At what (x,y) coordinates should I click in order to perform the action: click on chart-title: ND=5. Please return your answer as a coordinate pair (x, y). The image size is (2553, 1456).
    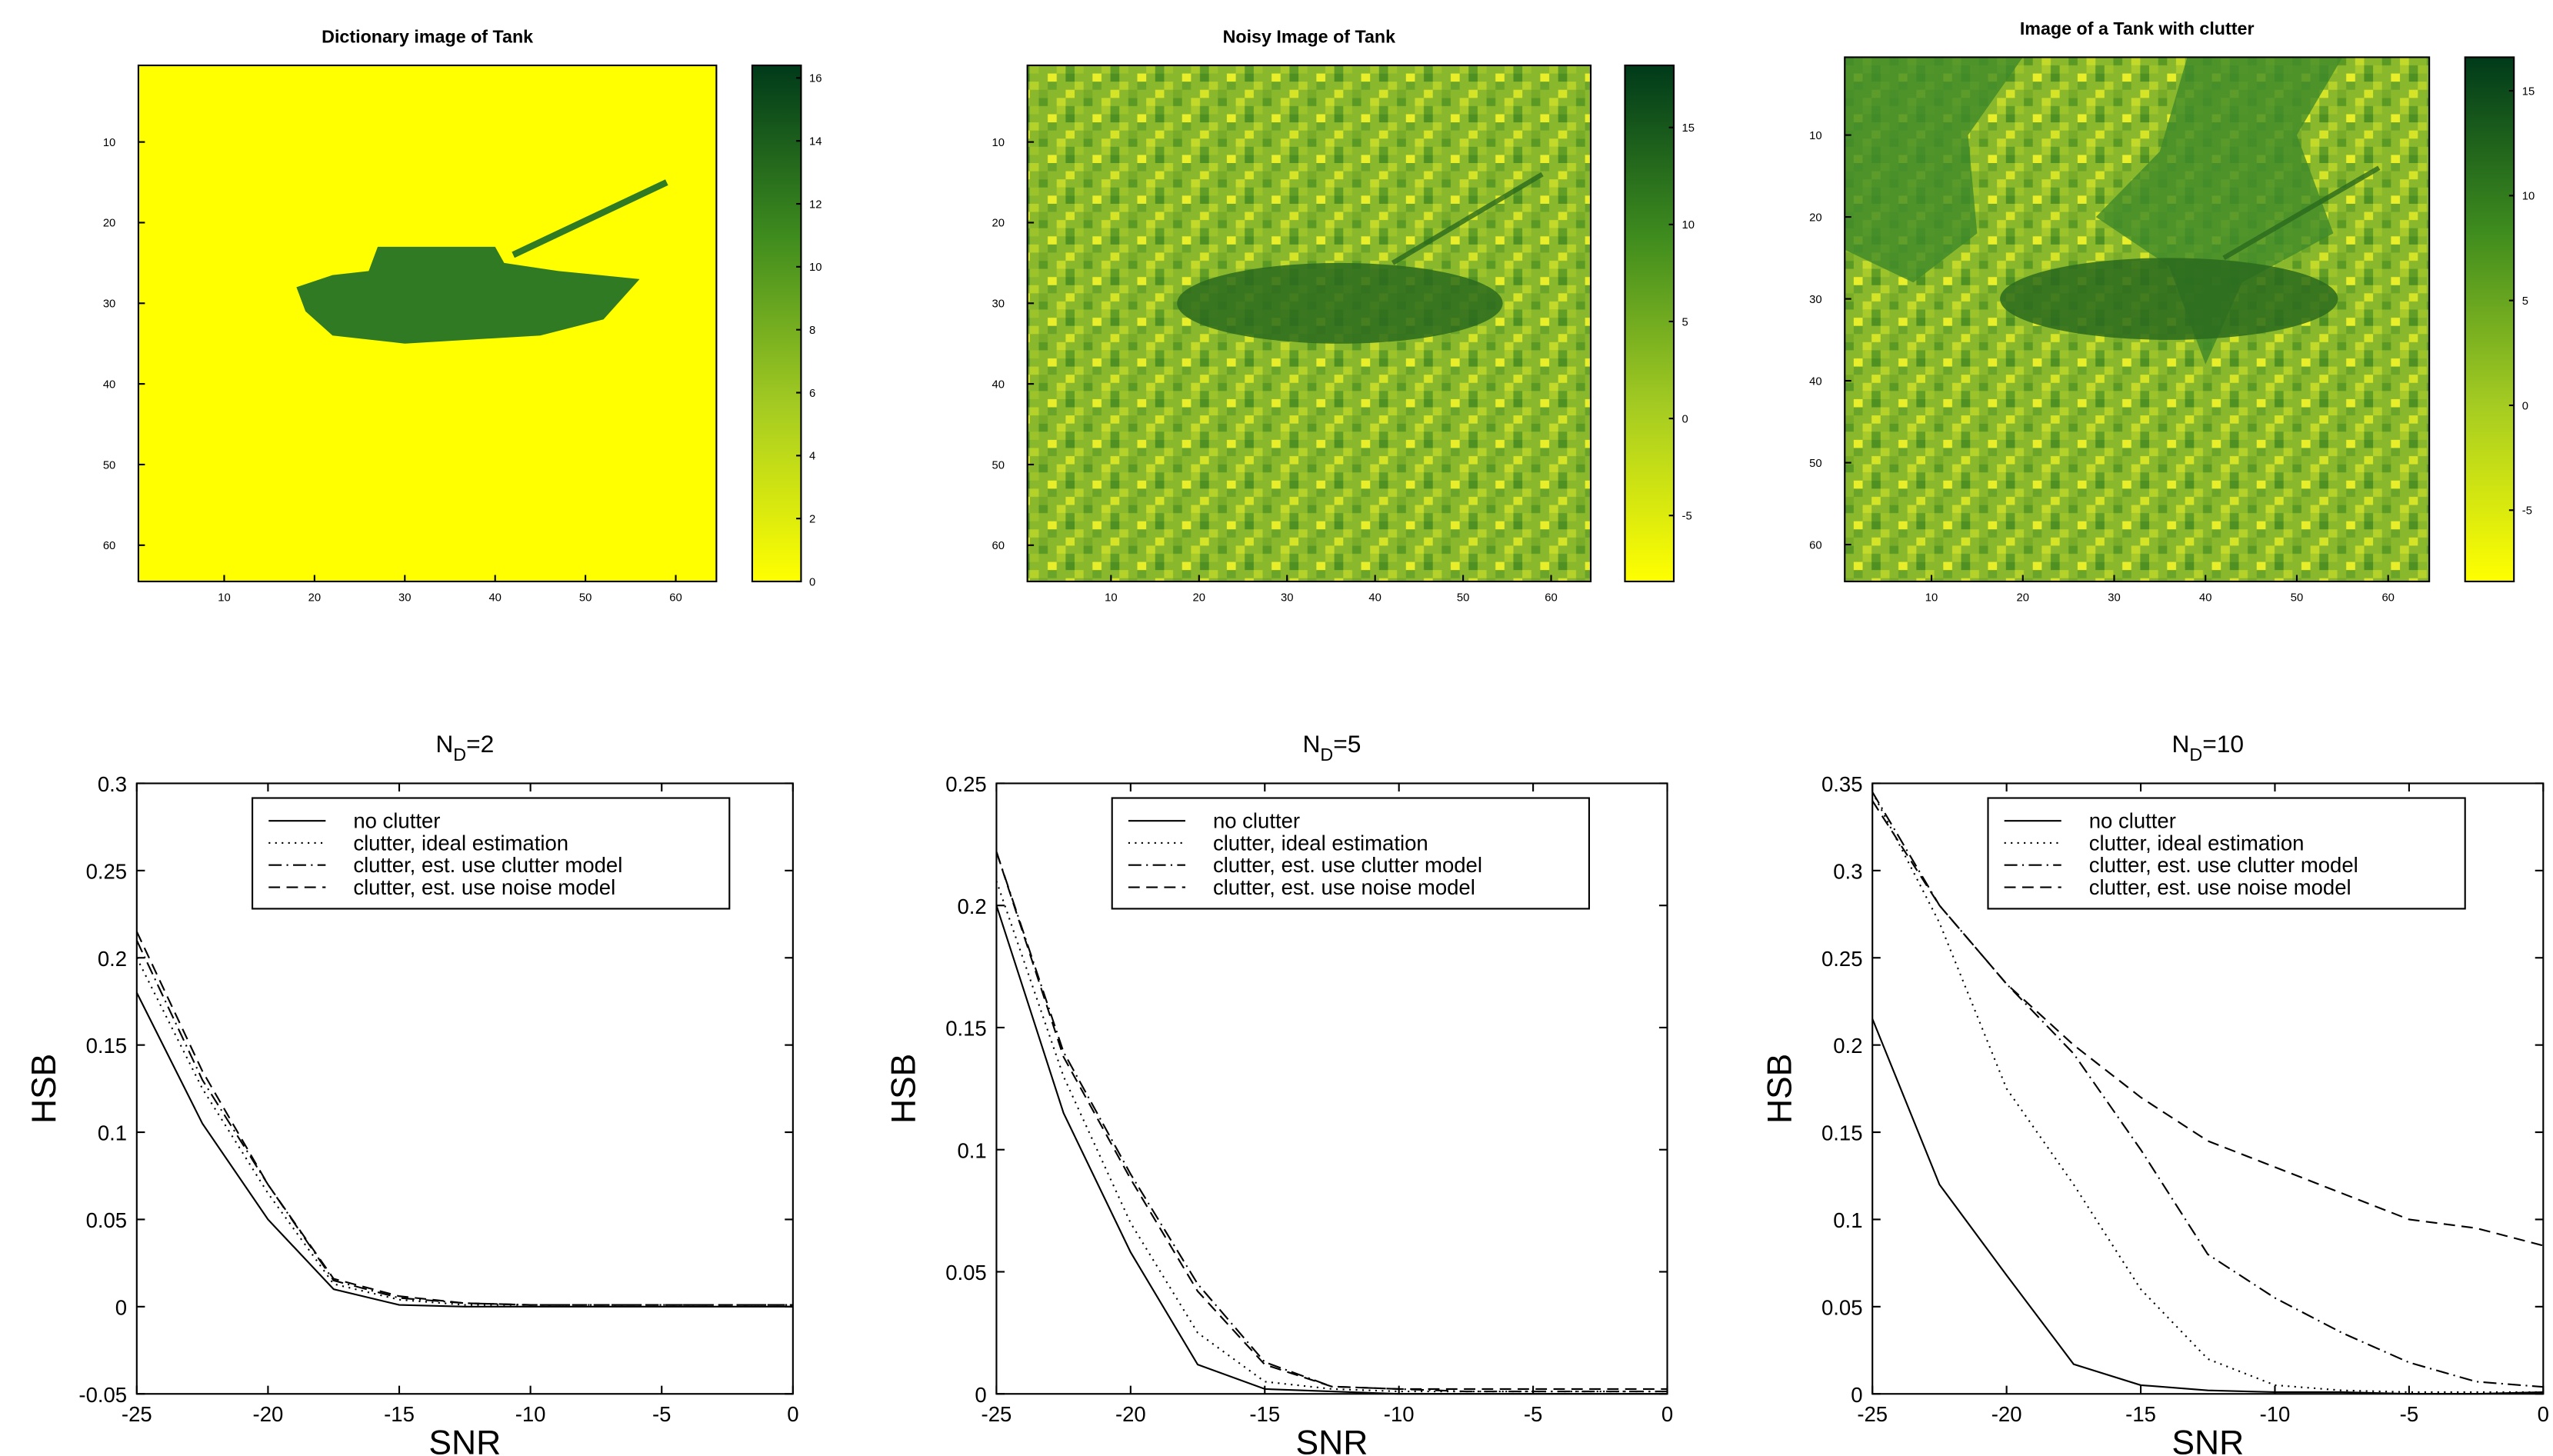
    Looking at the image, I should click on (1331, 747).